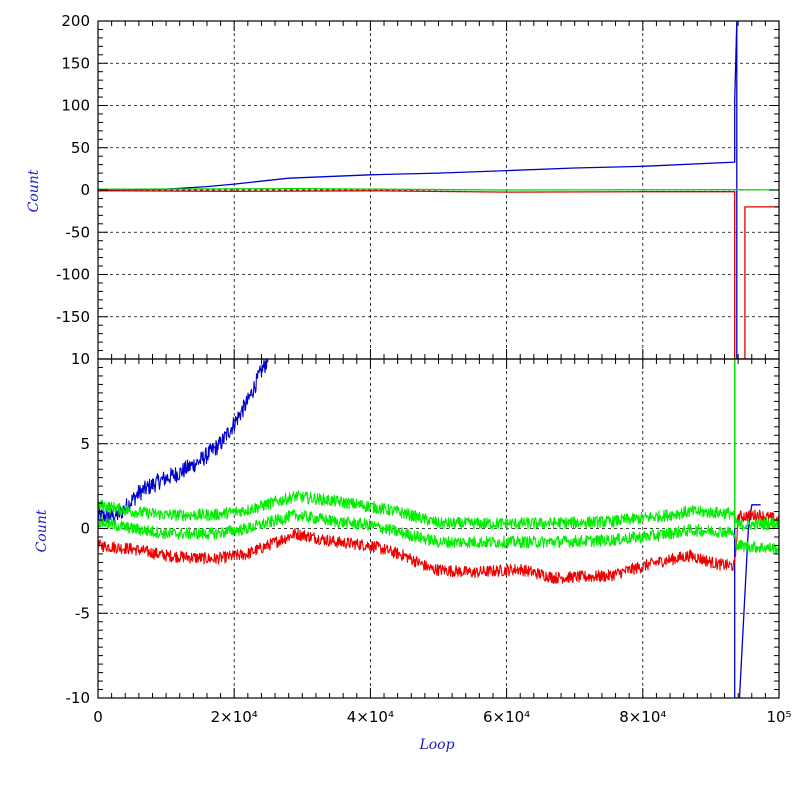 The width and height of the screenshot is (797, 801). Describe the element at coordinates (778, 717) in the screenshot. I see `x-tick-label: 10⁵` at that location.